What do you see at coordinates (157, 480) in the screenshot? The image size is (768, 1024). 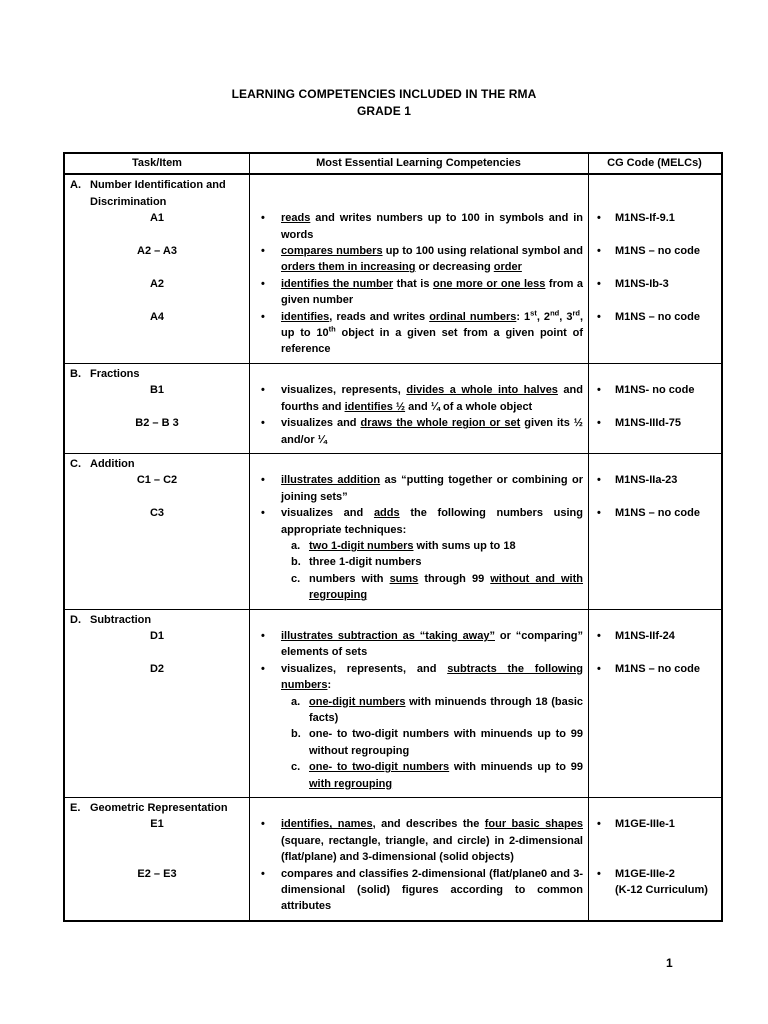 I see `task-item-label: C1 – C2` at bounding box center [157, 480].